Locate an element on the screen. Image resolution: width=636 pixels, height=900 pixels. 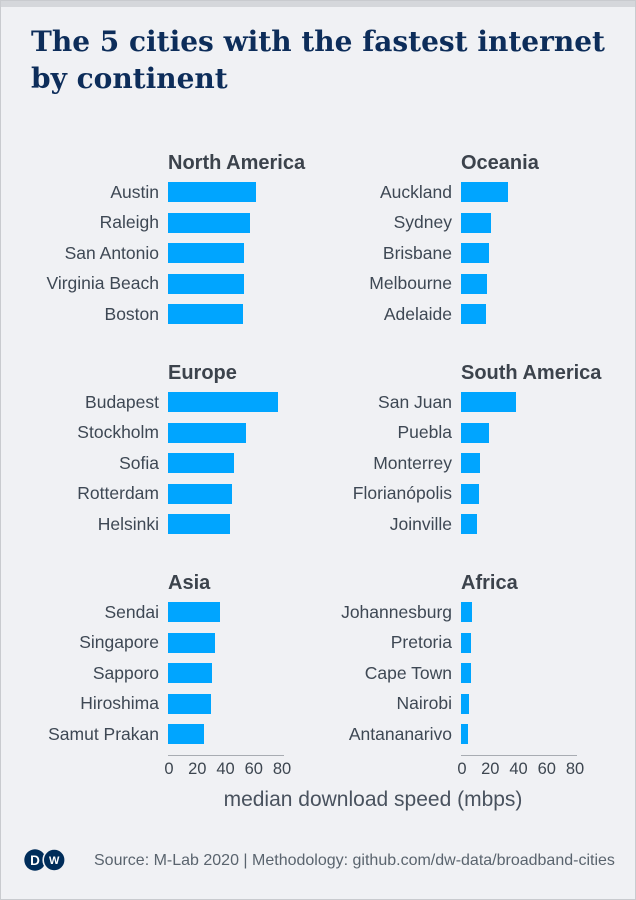
bar-row: Johannesburg is located at coordinates (464, 612).